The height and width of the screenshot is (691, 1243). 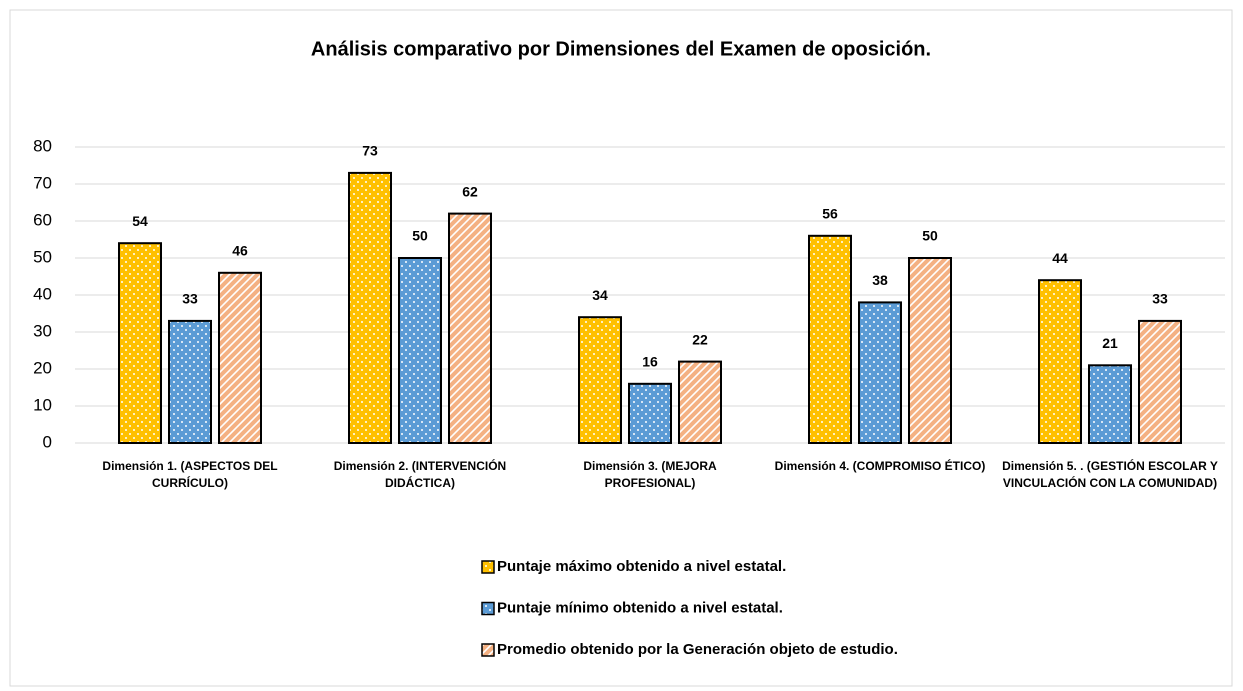 What do you see at coordinates (42, 330) in the screenshot?
I see `y-tick-label: 30` at bounding box center [42, 330].